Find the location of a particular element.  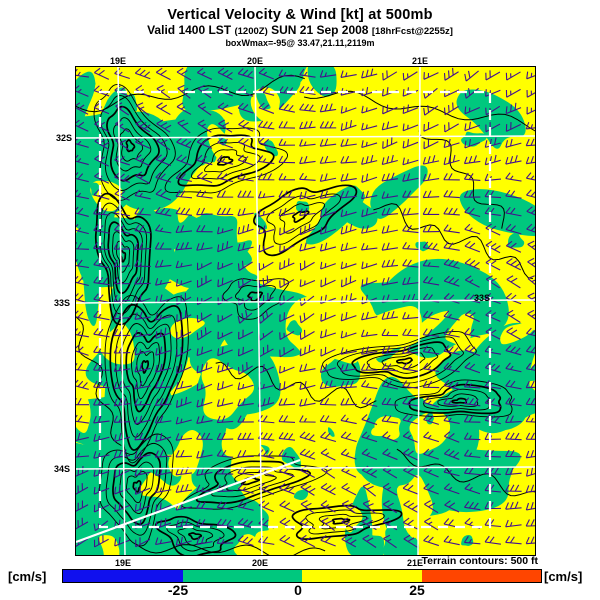

terrain-contours-note: Terrain contours: 500 ft is located at coordinates (480, 561).